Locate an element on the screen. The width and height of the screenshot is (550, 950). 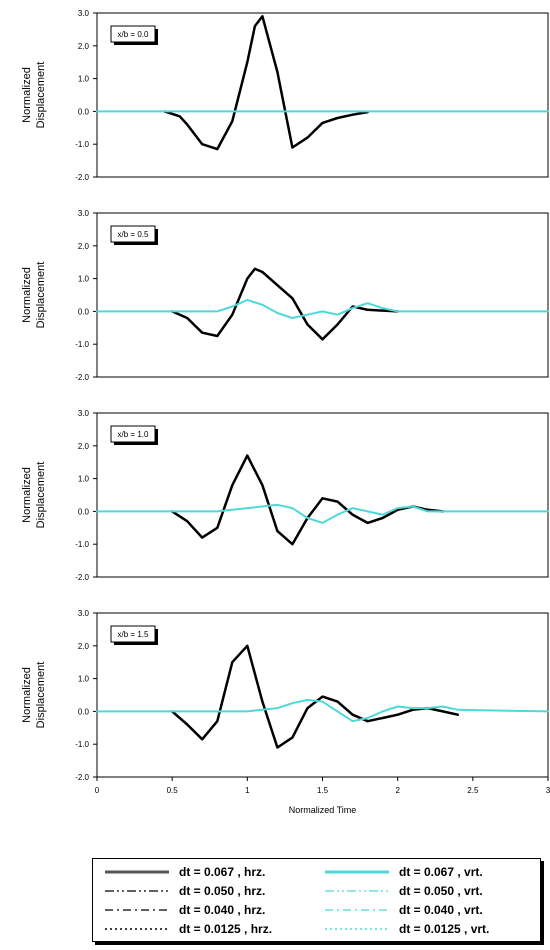
panel-annotation: x/b = 1.5 is located at coordinates (133, 634).